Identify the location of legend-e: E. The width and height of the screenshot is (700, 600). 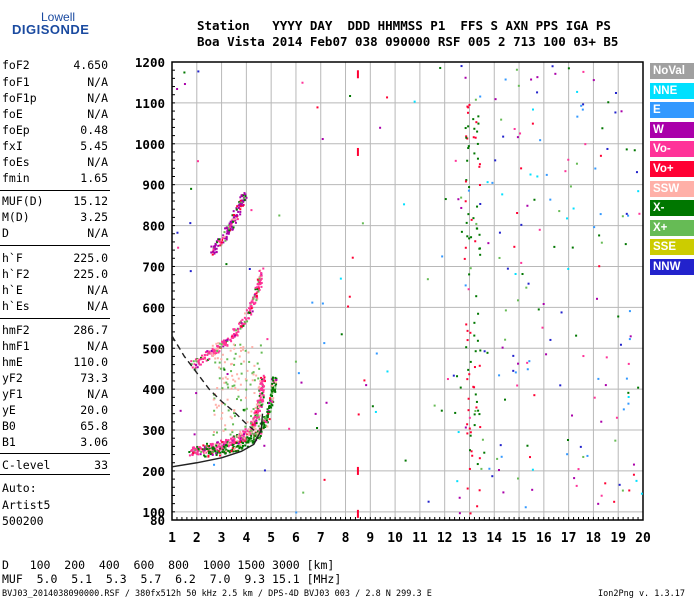
(672, 110).